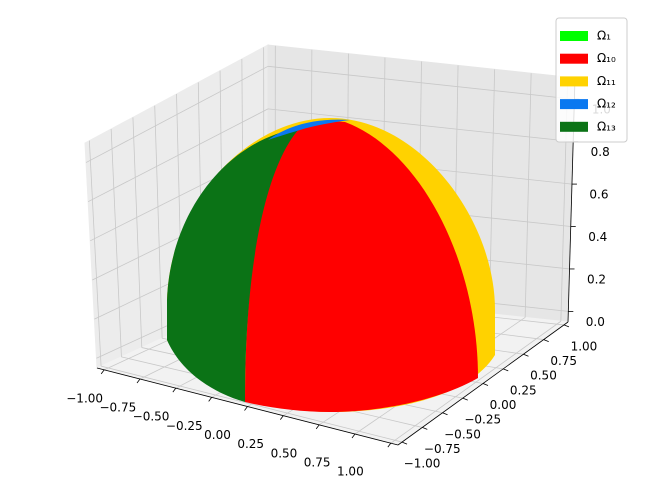  I want to click on z-tick-label: 0.0, so click(595, 322).